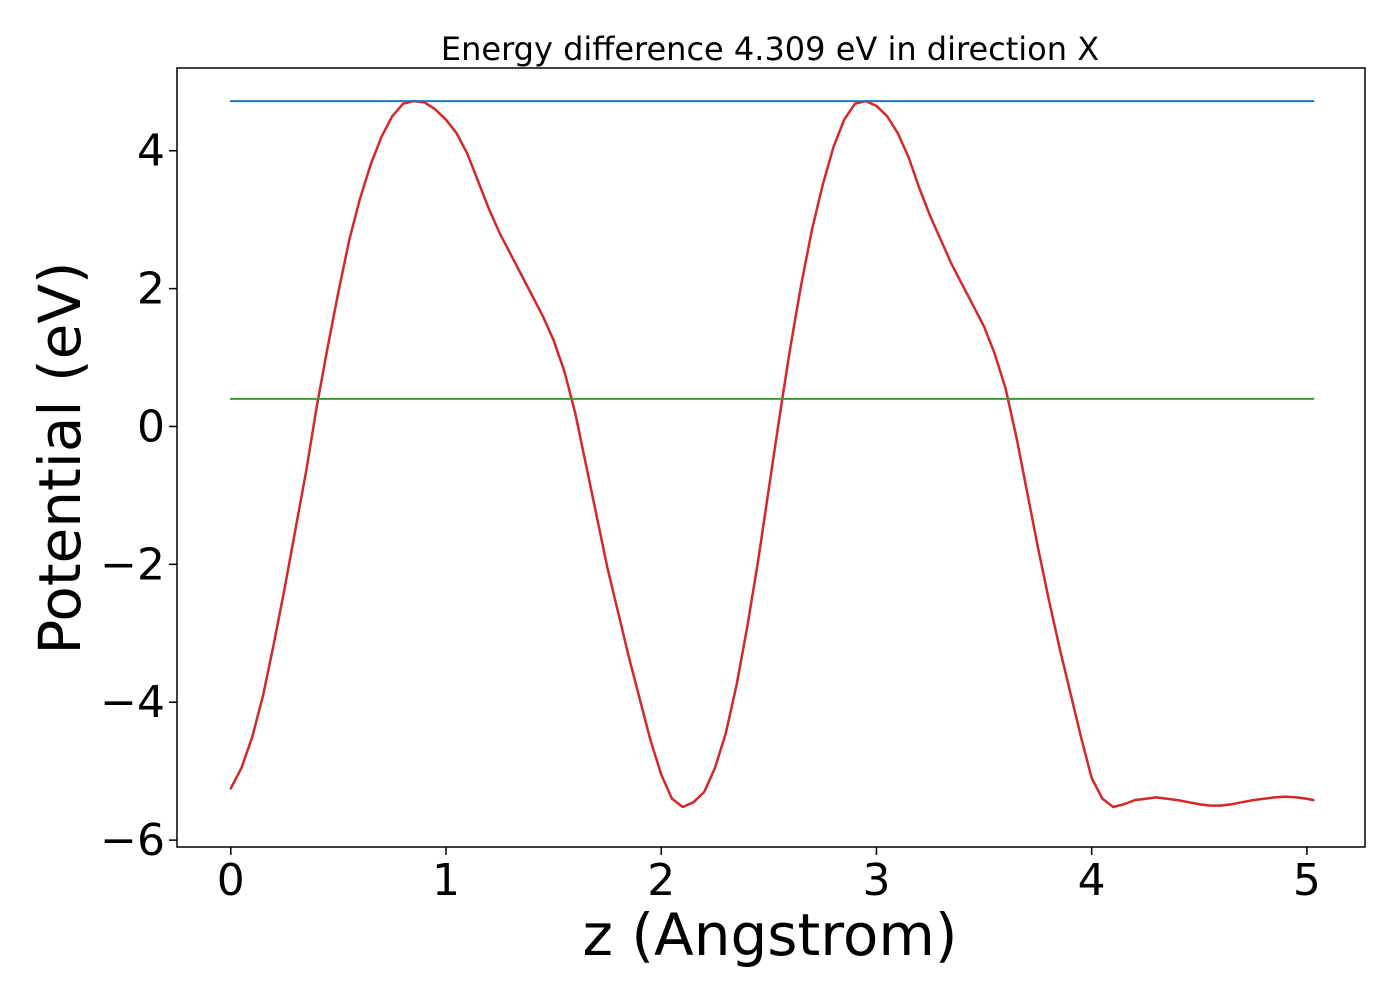 This screenshot has width=1400, height=1000. What do you see at coordinates (151, 426) in the screenshot?
I see `y-tick-label-3: 0` at bounding box center [151, 426].